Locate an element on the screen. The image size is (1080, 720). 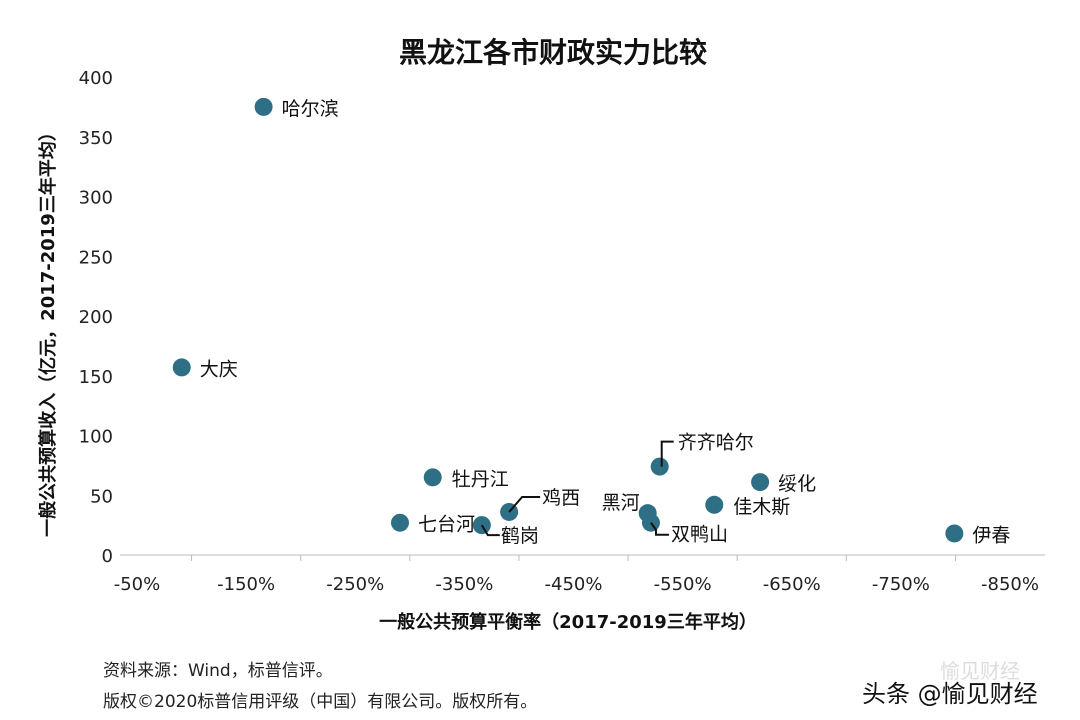
data-label: 黑河 is located at coordinates (621, 503).